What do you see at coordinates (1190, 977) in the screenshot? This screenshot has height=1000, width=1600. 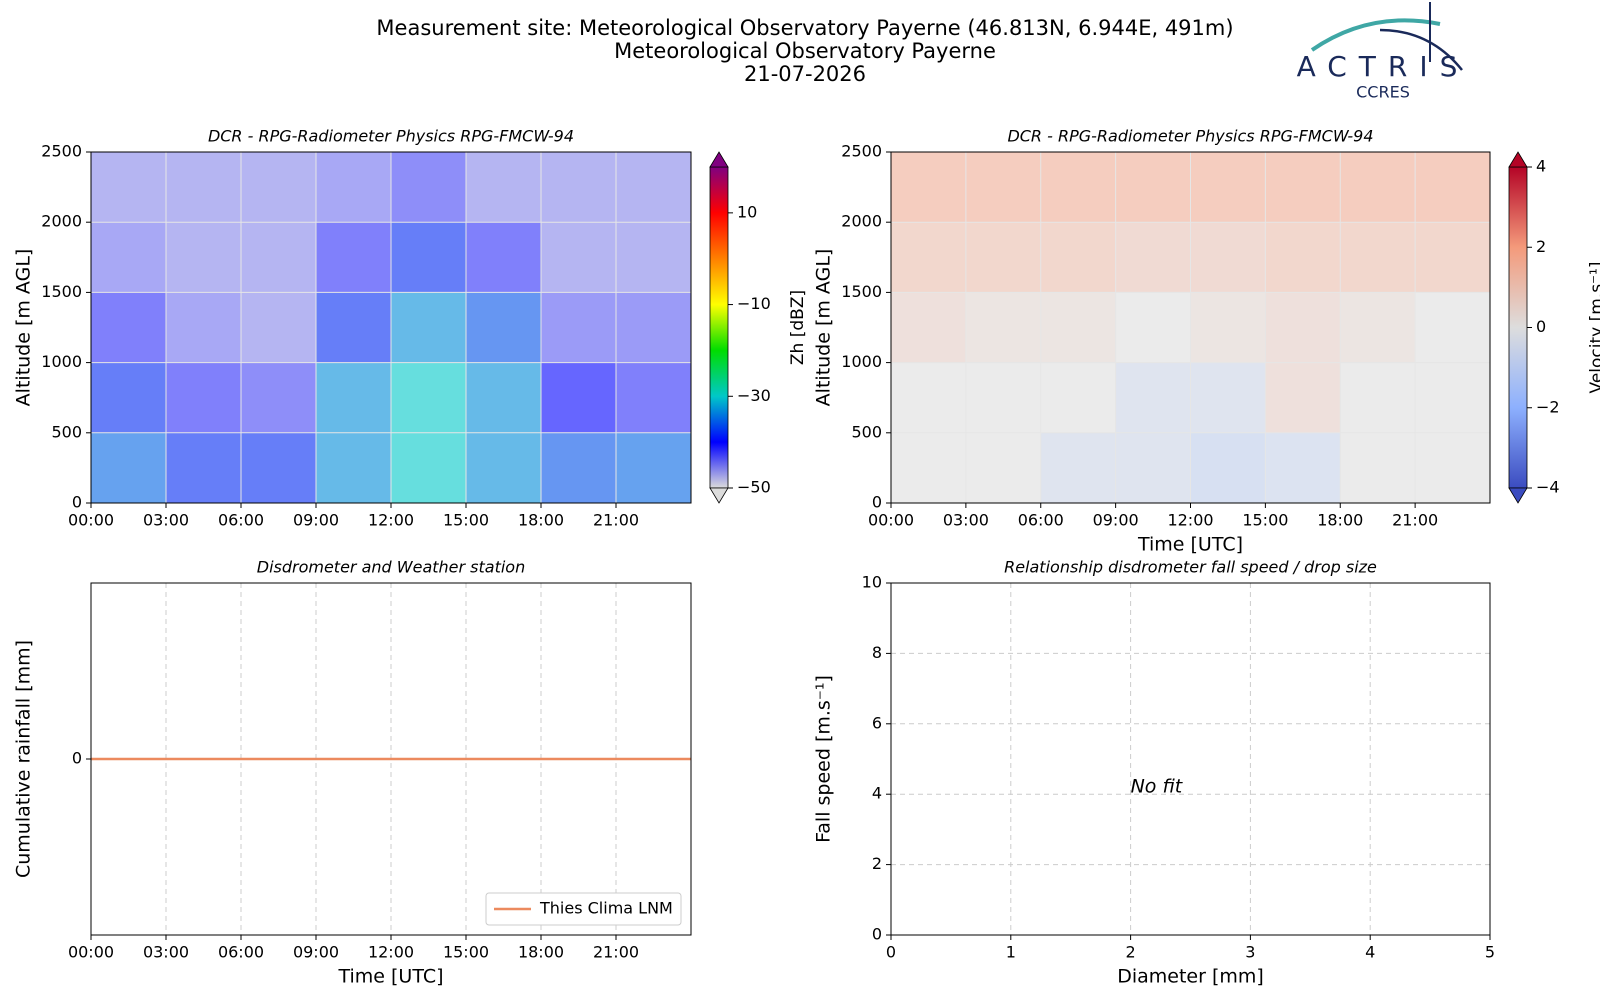 I see `x-axis-label: Diameter [mm]` at bounding box center [1190, 977].